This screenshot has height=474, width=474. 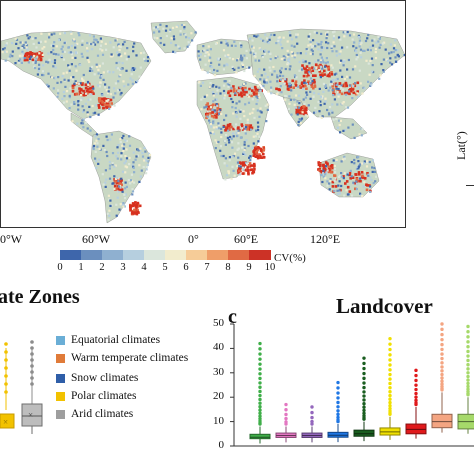 What do you see at coordinates (228, 267) in the screenshot?
I see `colorbar-tick: 8` at bounding box center [228, 267].